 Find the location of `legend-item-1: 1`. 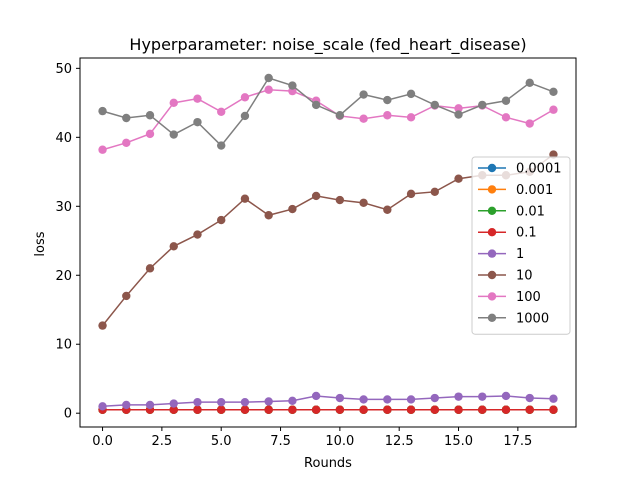

legend-item-1: 1 is located at coordinates (501, 254).